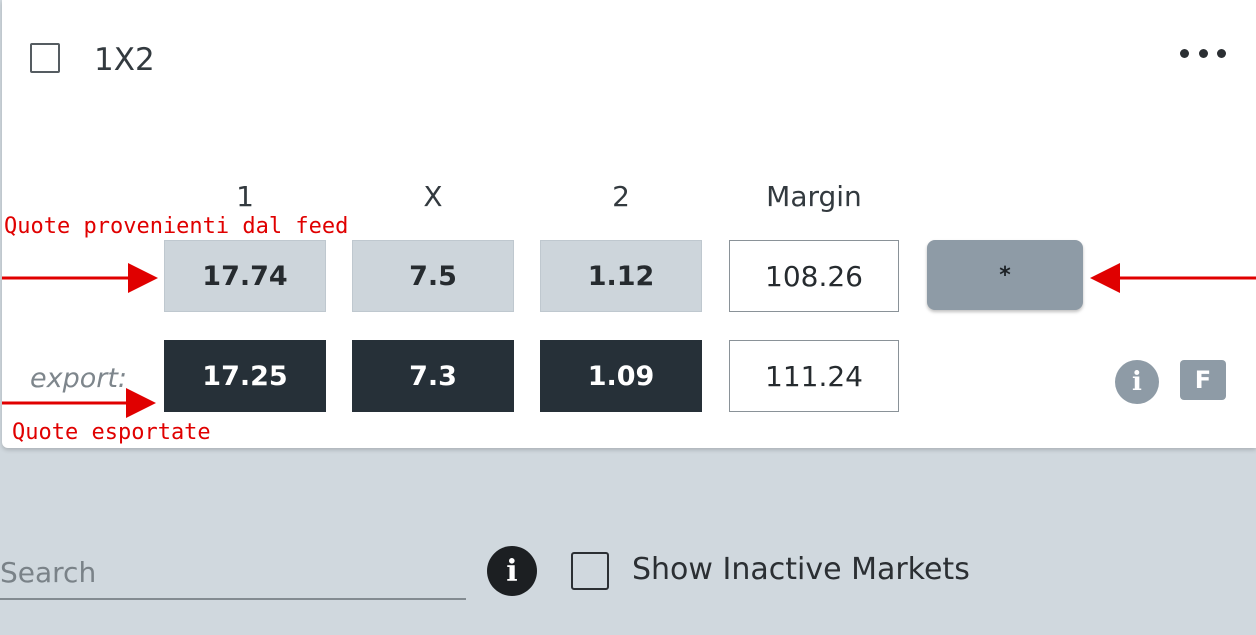 This screenshot has width=1256, height=635. Describe the element at coordinates (814, 196) in the screenshot. I see `column-header-margin: Margin` at that location.